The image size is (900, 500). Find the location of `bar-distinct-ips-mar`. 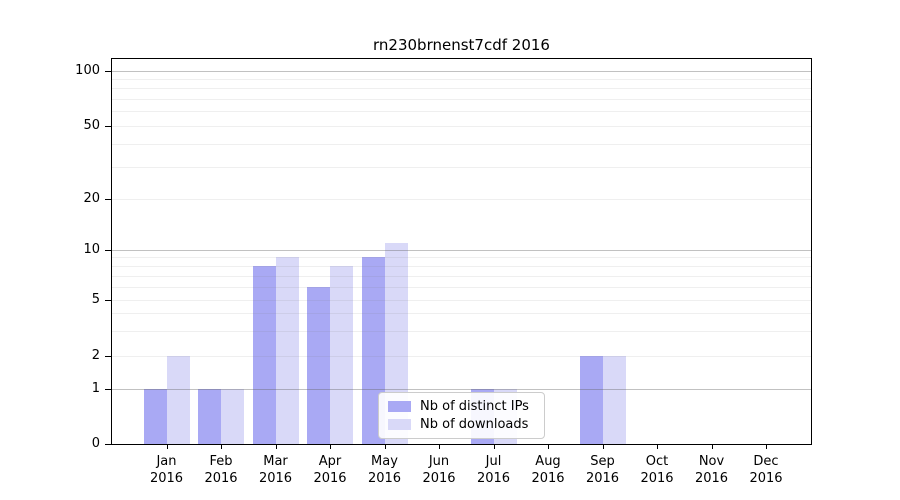

bar-distinct-ips-mar is located at coordinates (264, 354).